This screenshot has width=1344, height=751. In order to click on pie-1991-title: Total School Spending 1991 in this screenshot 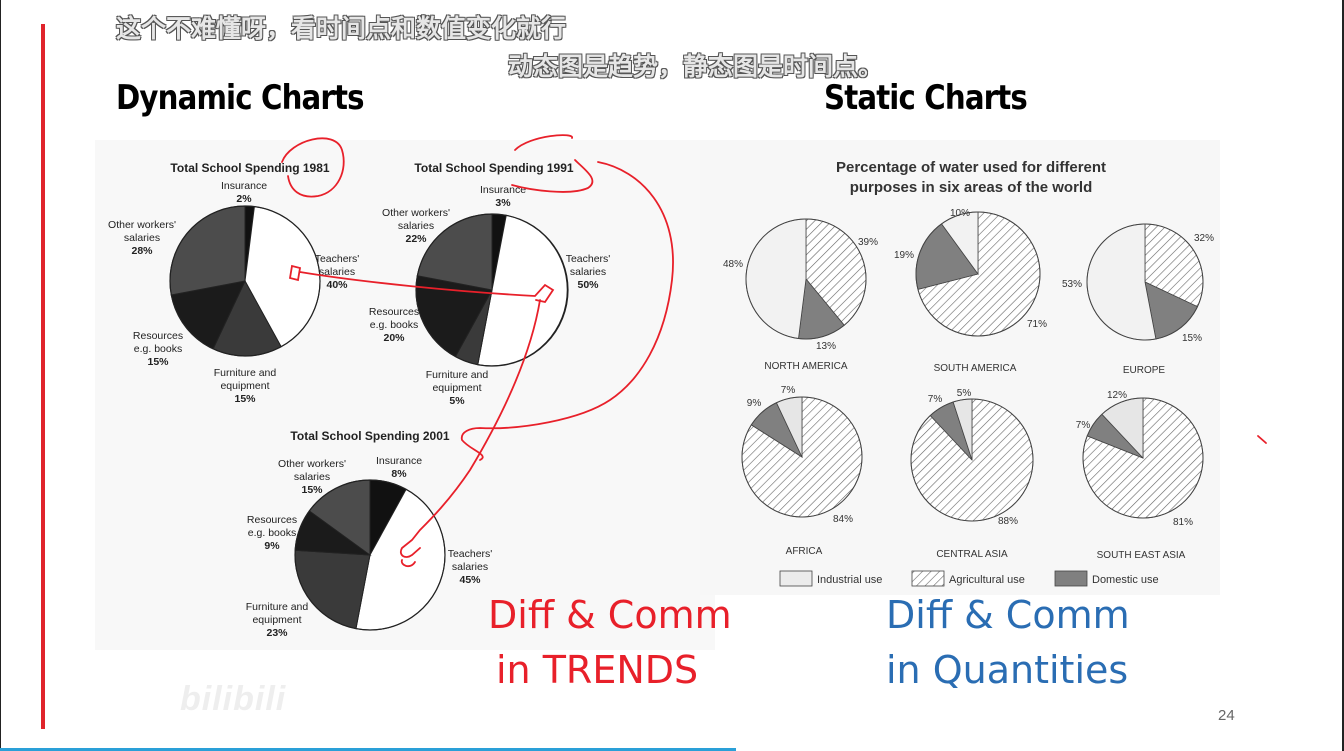, I will do `click(493, 168)`.